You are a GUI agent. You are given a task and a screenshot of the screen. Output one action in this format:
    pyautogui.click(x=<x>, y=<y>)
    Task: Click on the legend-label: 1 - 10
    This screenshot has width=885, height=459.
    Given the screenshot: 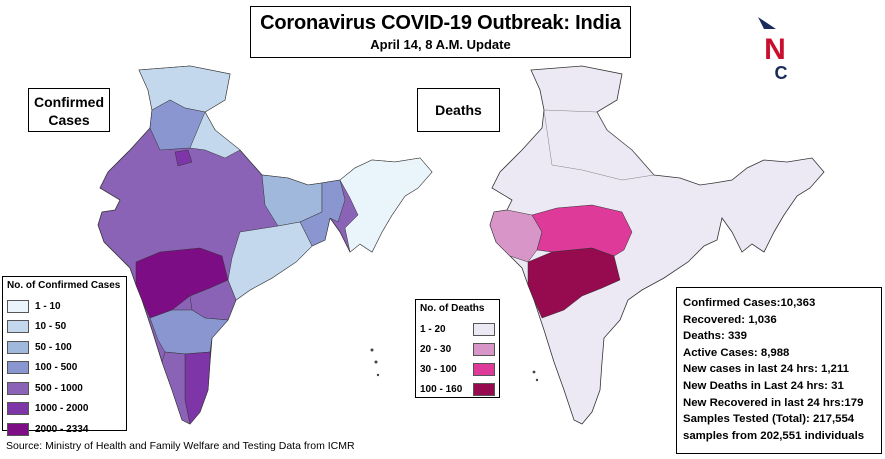 What is the action you would take?
    pyautogui.click(x=48, y=306)
    